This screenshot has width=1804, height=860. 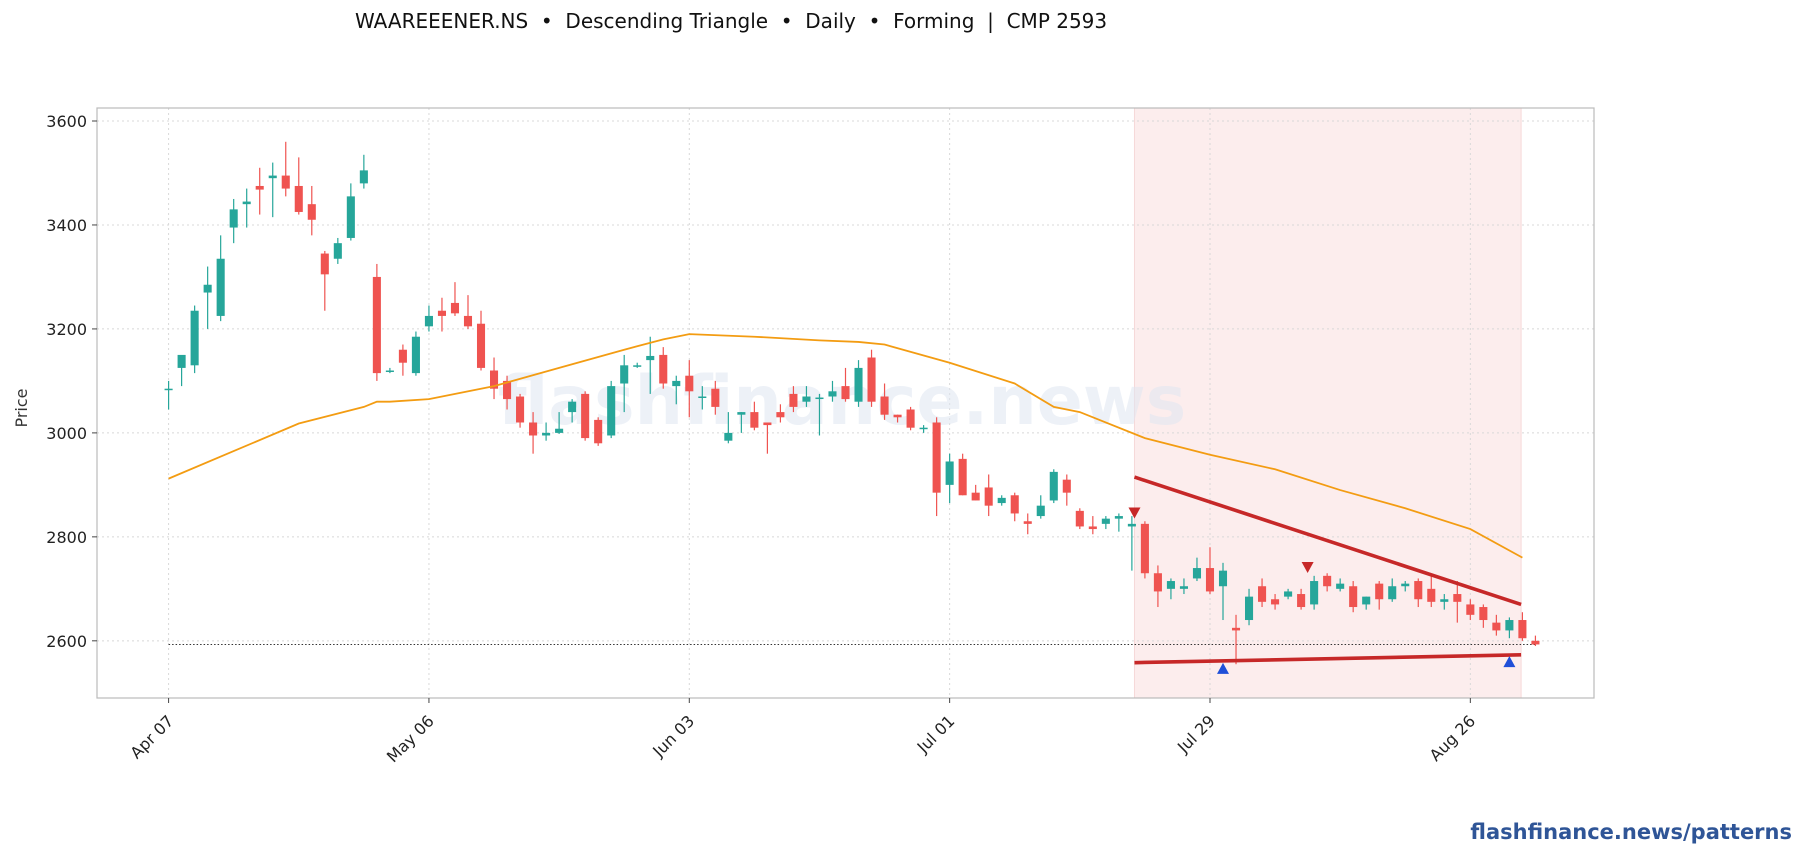 What do you see at coordinates (1328, 659) in the screenshot?
I see `support-line` at bounding box center [1328, 659].